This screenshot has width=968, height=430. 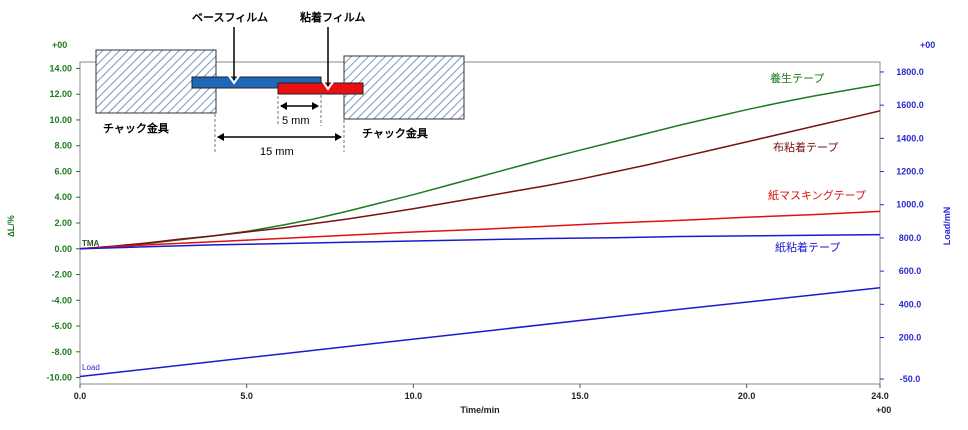 I want to click on left-tick-label: 12.00, so click(x=60, y=94).